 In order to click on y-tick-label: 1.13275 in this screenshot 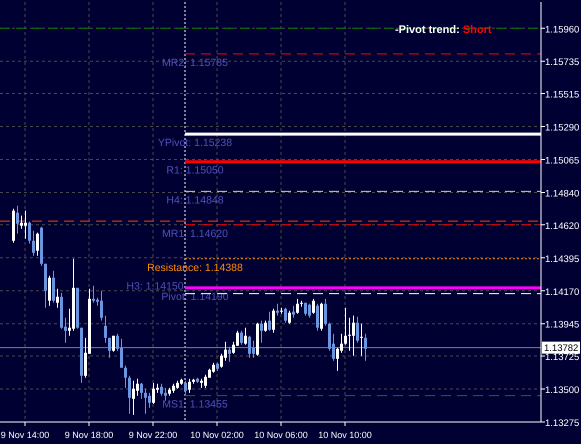, I will do `click(562, 423)`.